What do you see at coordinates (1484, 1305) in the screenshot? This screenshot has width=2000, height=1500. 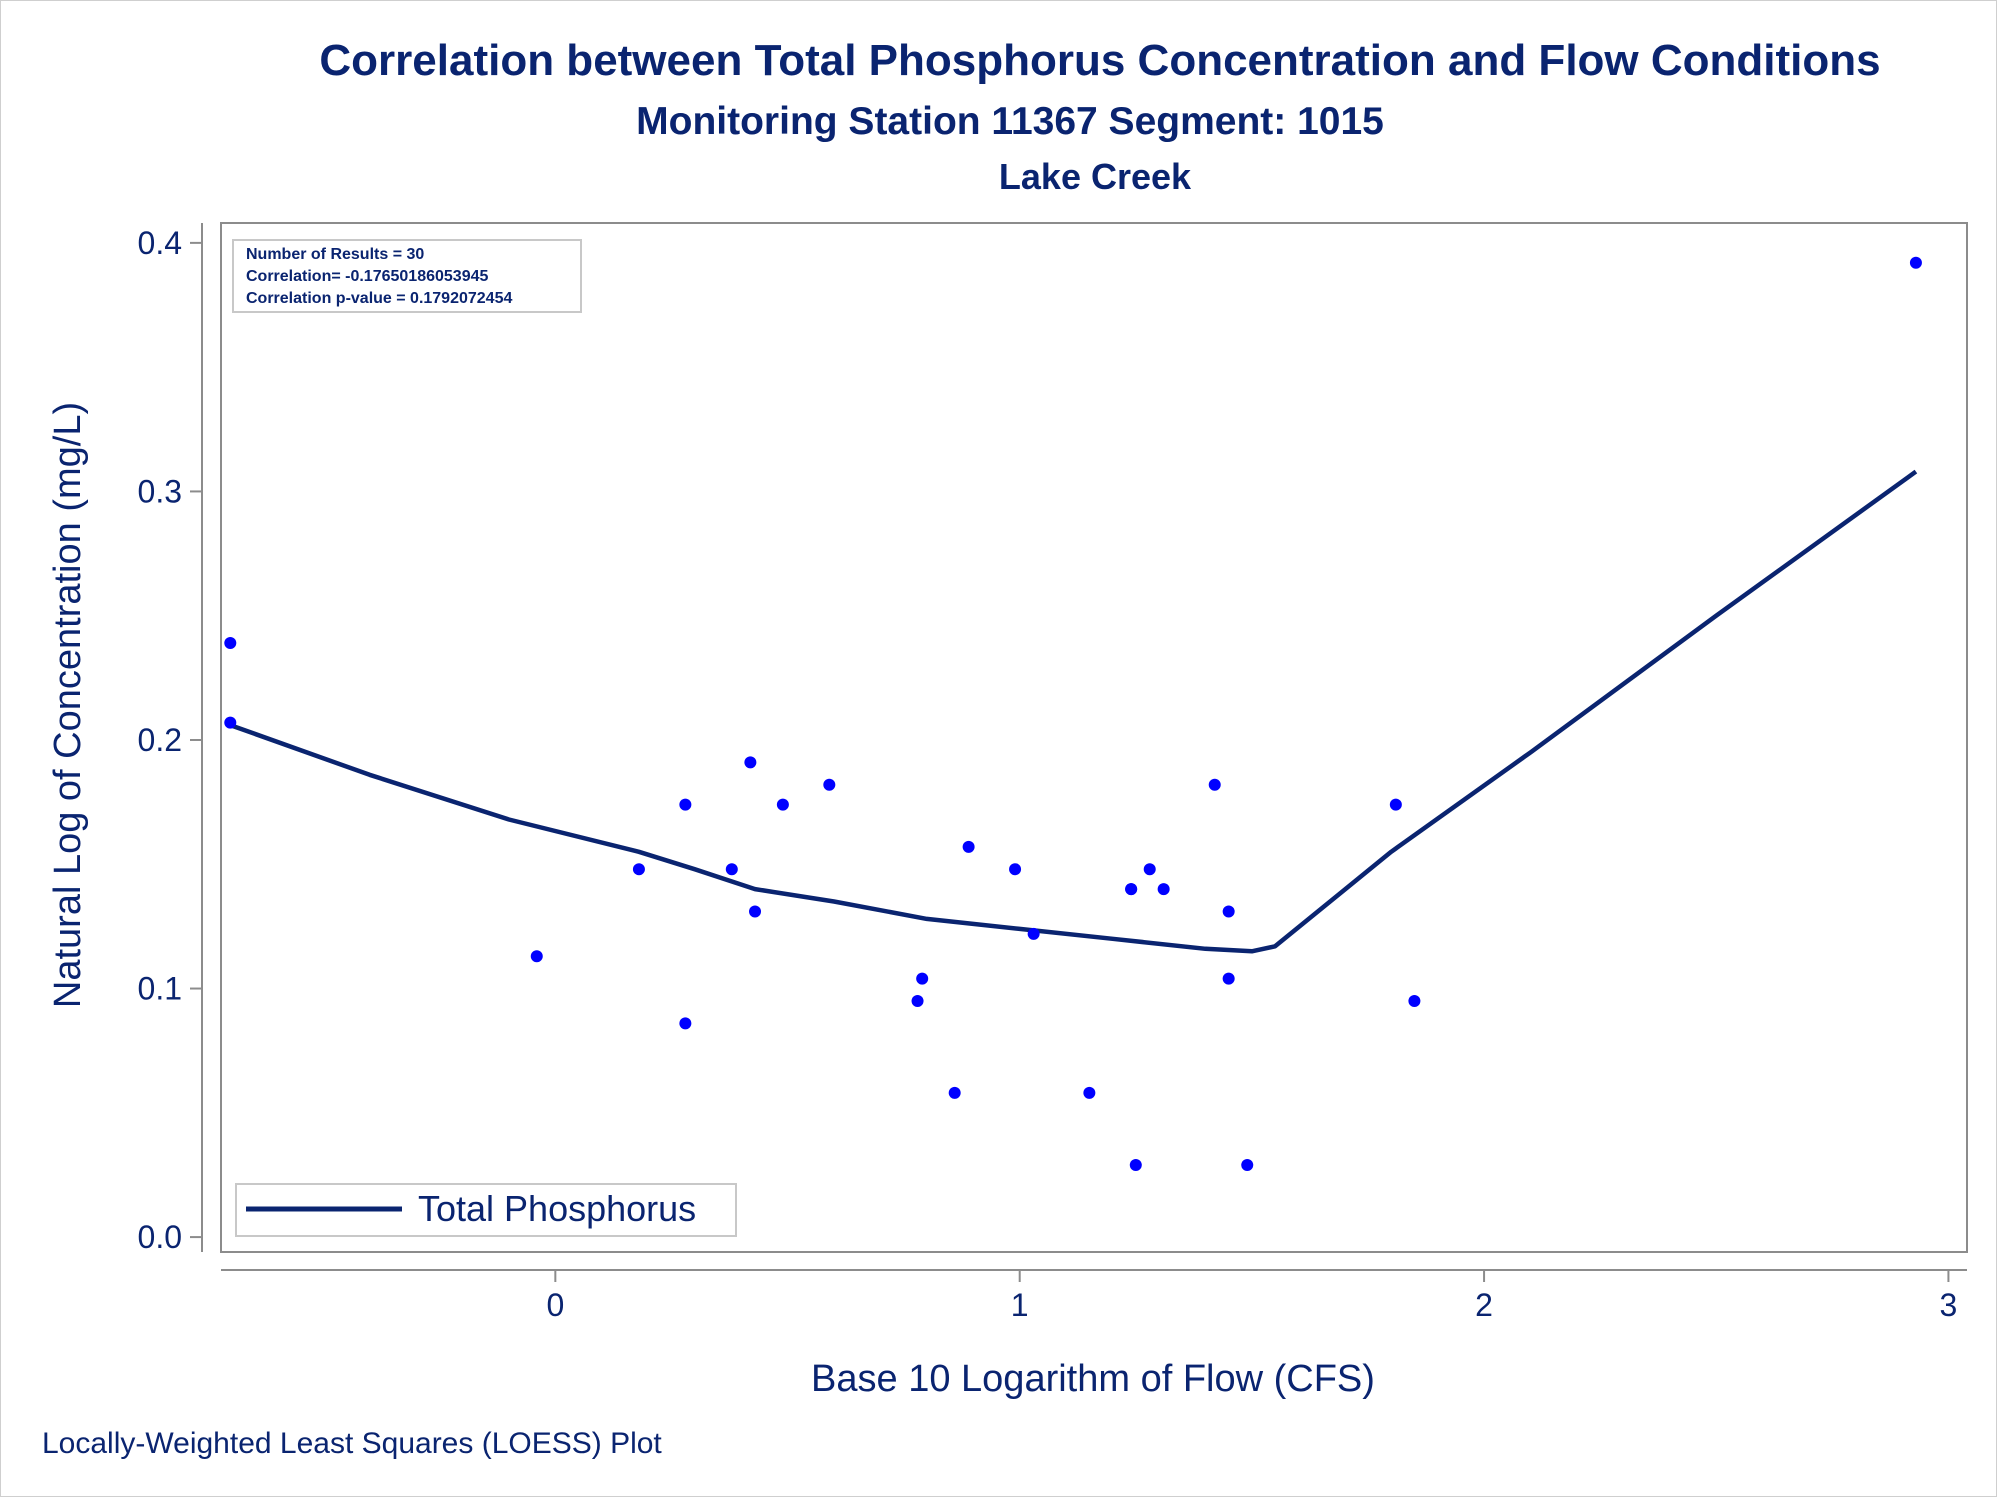 I see `x-tick-label: 2` at bounding box center [1484, 1305].